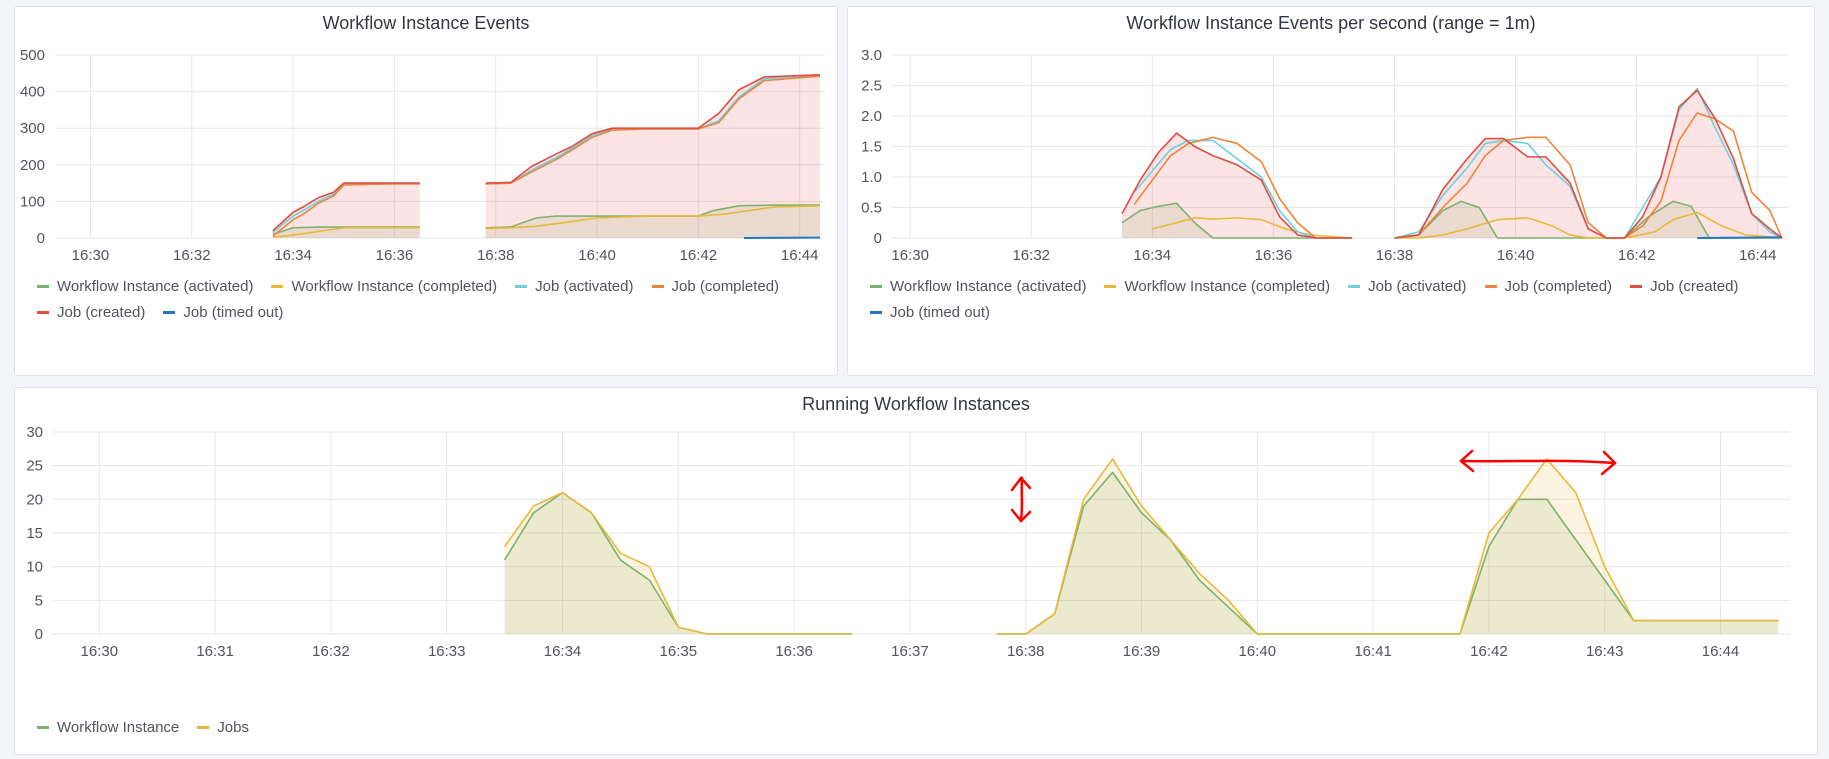  Describe the element at coordinates (725, 286) in the screenshot. I see `legend-label: Job (completed)` at that location.